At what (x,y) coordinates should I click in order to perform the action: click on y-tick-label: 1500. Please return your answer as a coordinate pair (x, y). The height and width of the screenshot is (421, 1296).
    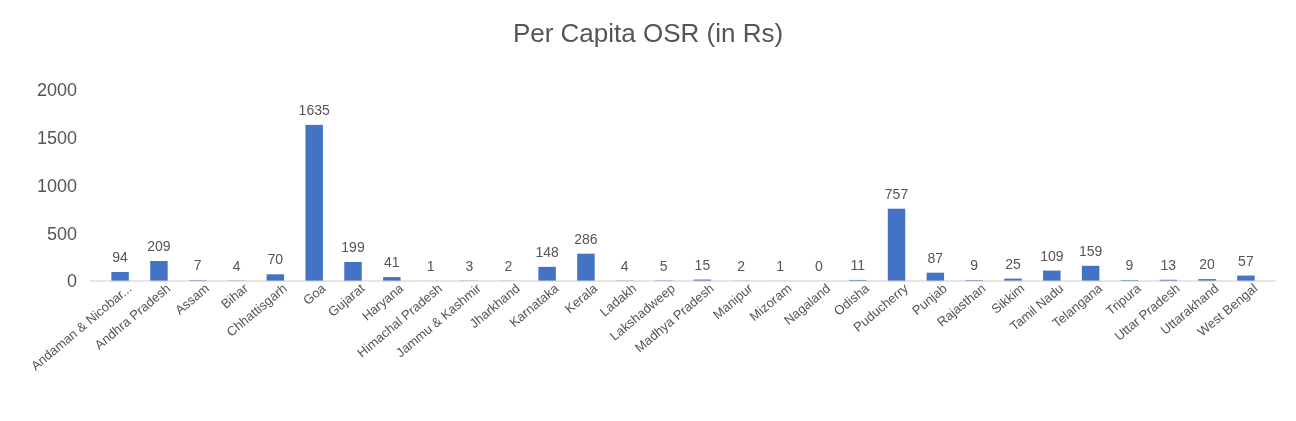
    Looking at the image, I should click on (56, 138).